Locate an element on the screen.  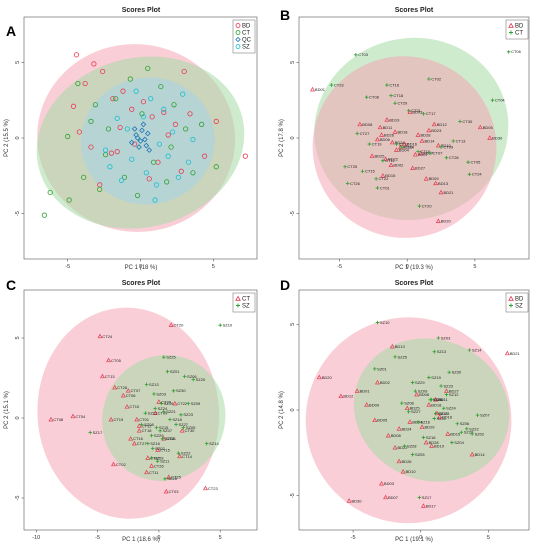
y-tick-label-d: -5 is located at coordinates (293, 495).